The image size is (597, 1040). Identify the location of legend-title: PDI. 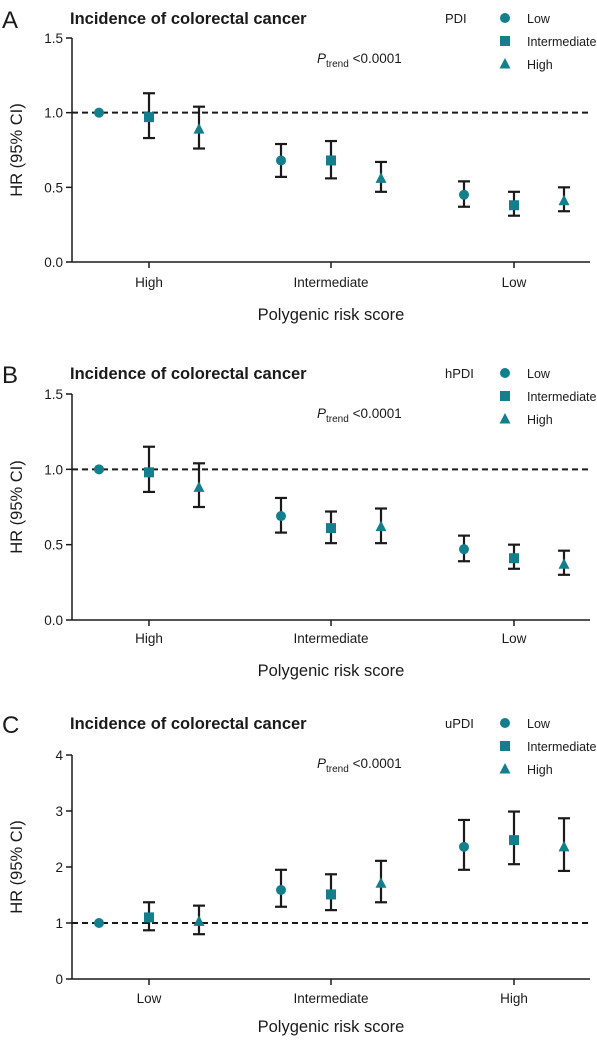
(456, 18).